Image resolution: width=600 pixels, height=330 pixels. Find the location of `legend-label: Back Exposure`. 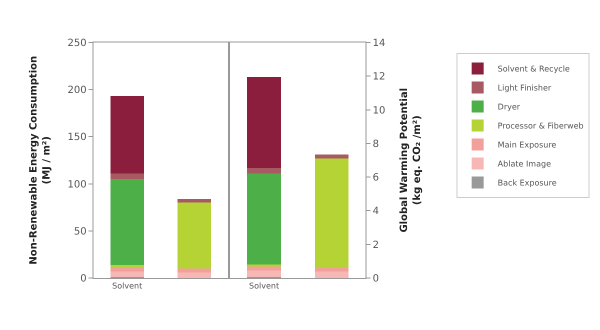

legend-label: Back Exposure is located at coordinates (527, 183).